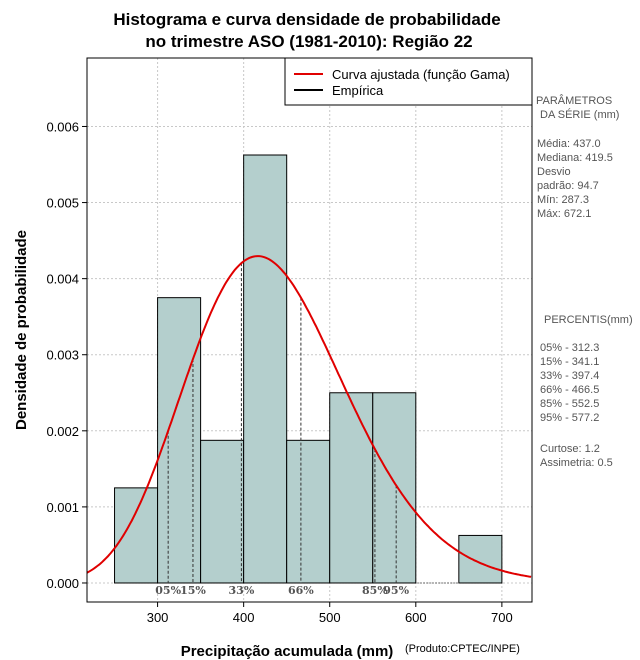  I want to click on legend-label-fit: Curva ajustada (função Gama), so click(421, 74).